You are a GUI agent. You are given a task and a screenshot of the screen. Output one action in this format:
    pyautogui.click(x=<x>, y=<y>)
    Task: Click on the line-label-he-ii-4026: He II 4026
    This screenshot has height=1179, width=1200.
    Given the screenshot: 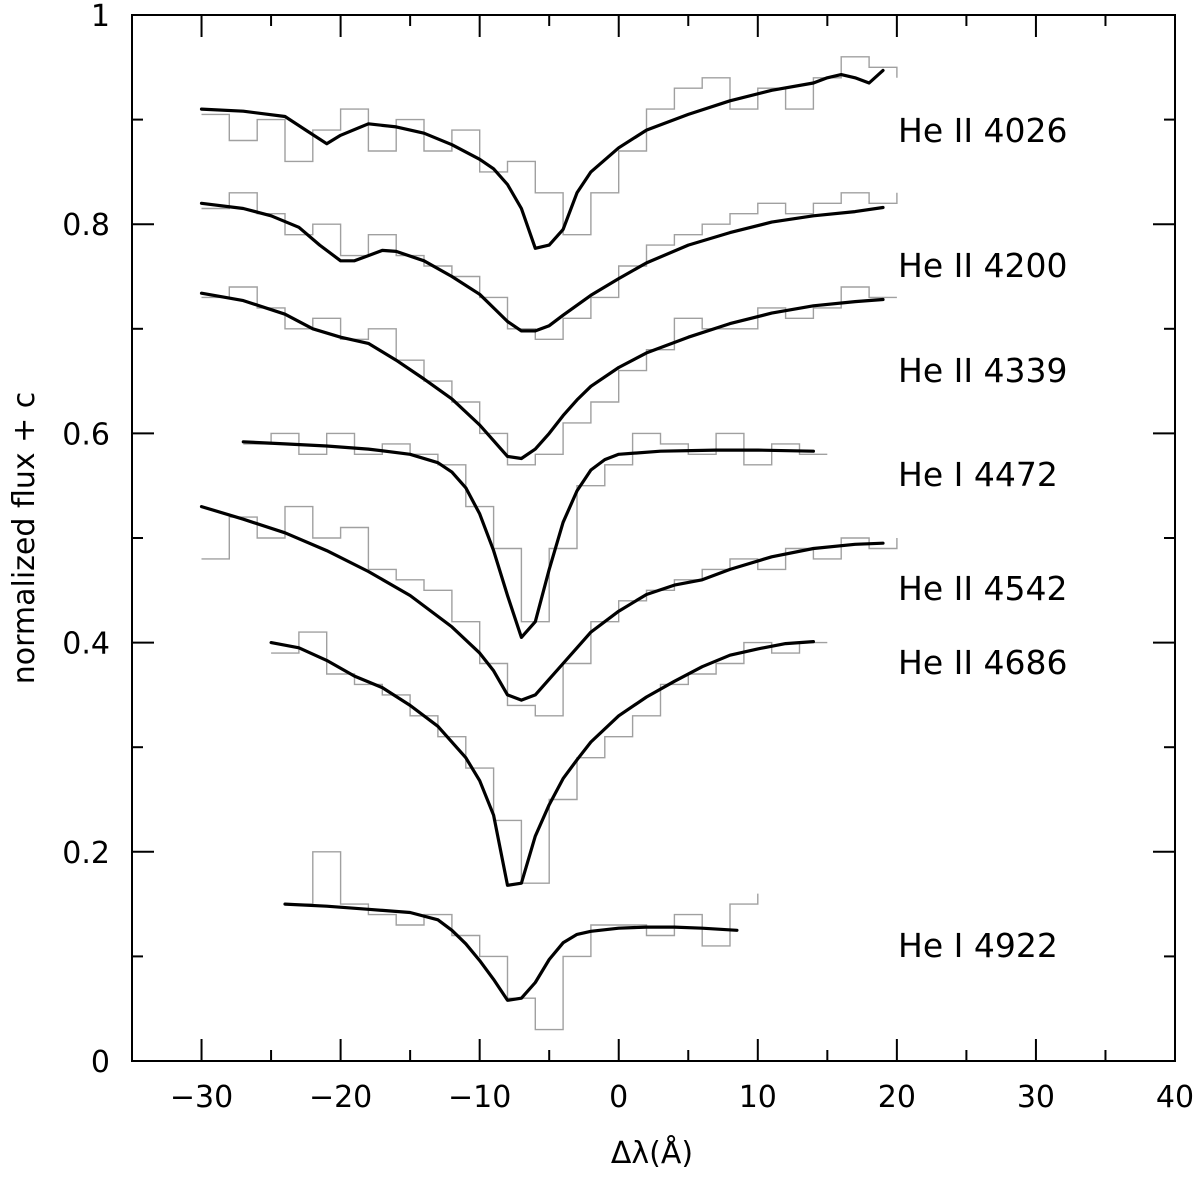 What is the action you would take?
    pyautogui.click(x=983, y=130)
    